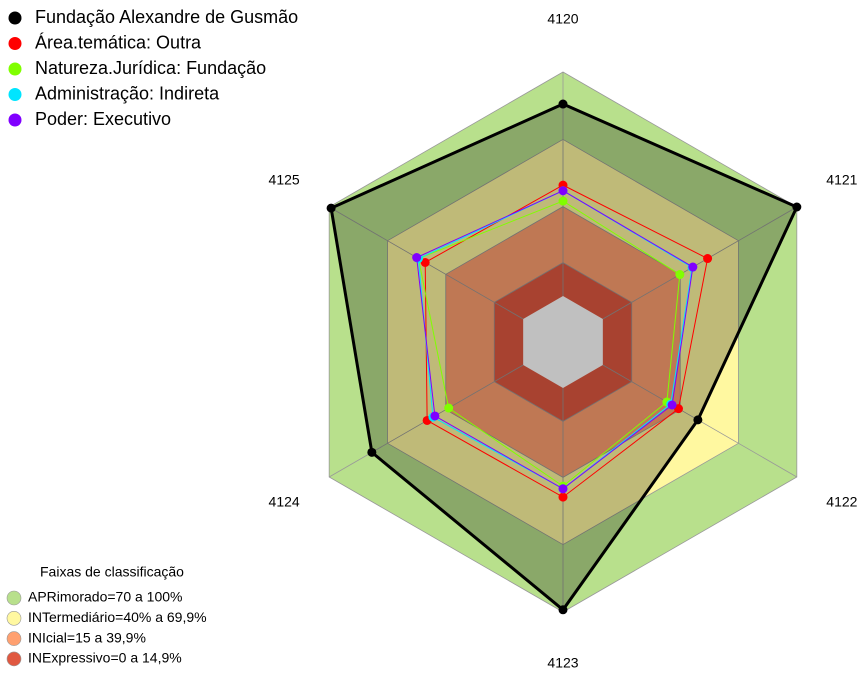 Image resolution: width=862 pixels, height=673 pixels. What do you see at coordinates (284, 180) in the screenshot?
I see `axis-label: 4125` at bounding box center [284, 180].